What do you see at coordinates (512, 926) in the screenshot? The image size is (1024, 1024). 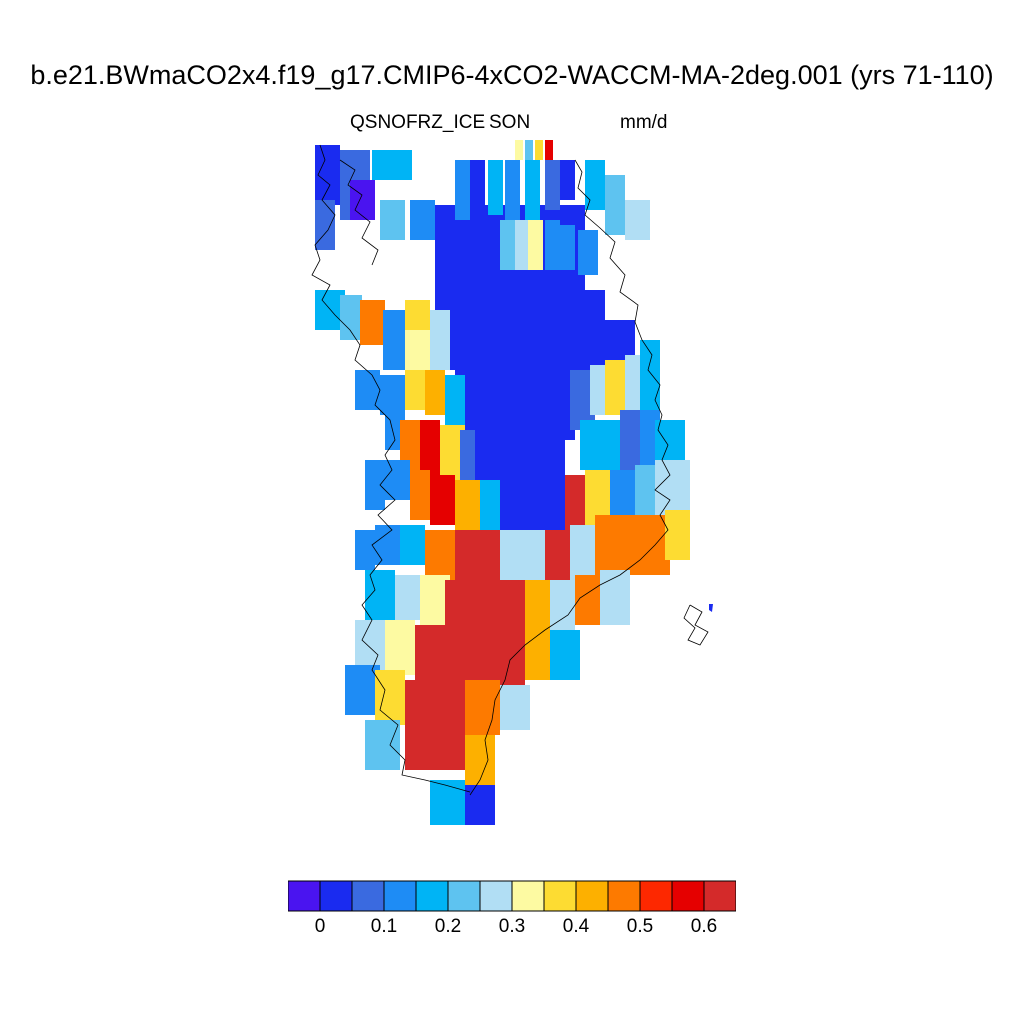 I see `colorbar-tick-label: 0.3` at bounding box center [512, 926].